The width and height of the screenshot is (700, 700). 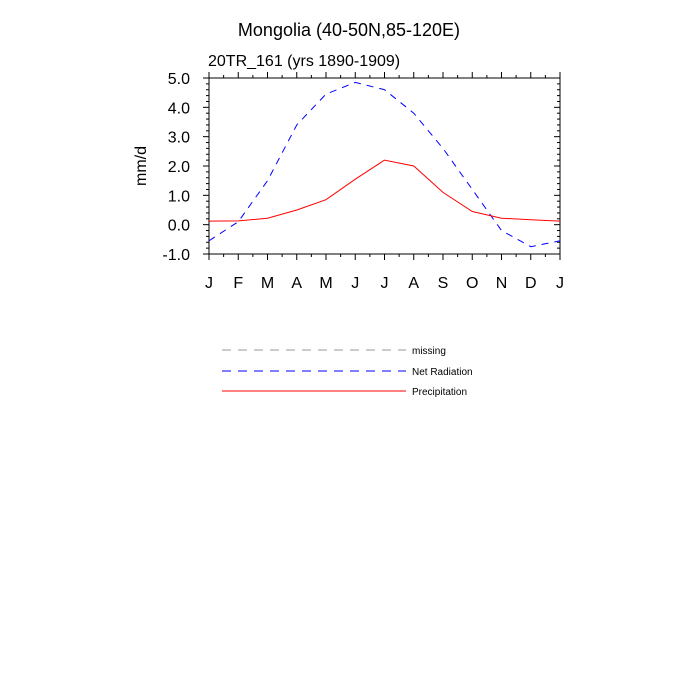 What do you see at coordinates (384, 190) in the screenshot?
I see `series-line-precipitation` at bounding box center [384, 190].